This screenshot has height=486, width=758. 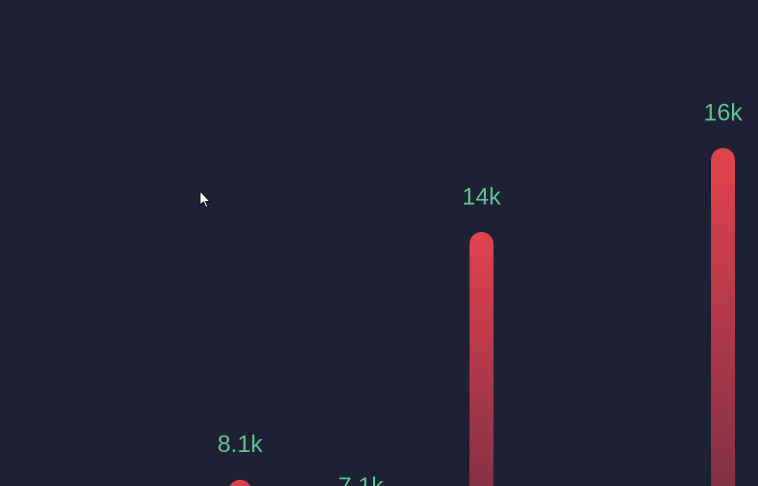 What do you see at coordinates (361, 479) in the screenshot?
I see `value-label: 7.1k` at bounding box center [361, 479].